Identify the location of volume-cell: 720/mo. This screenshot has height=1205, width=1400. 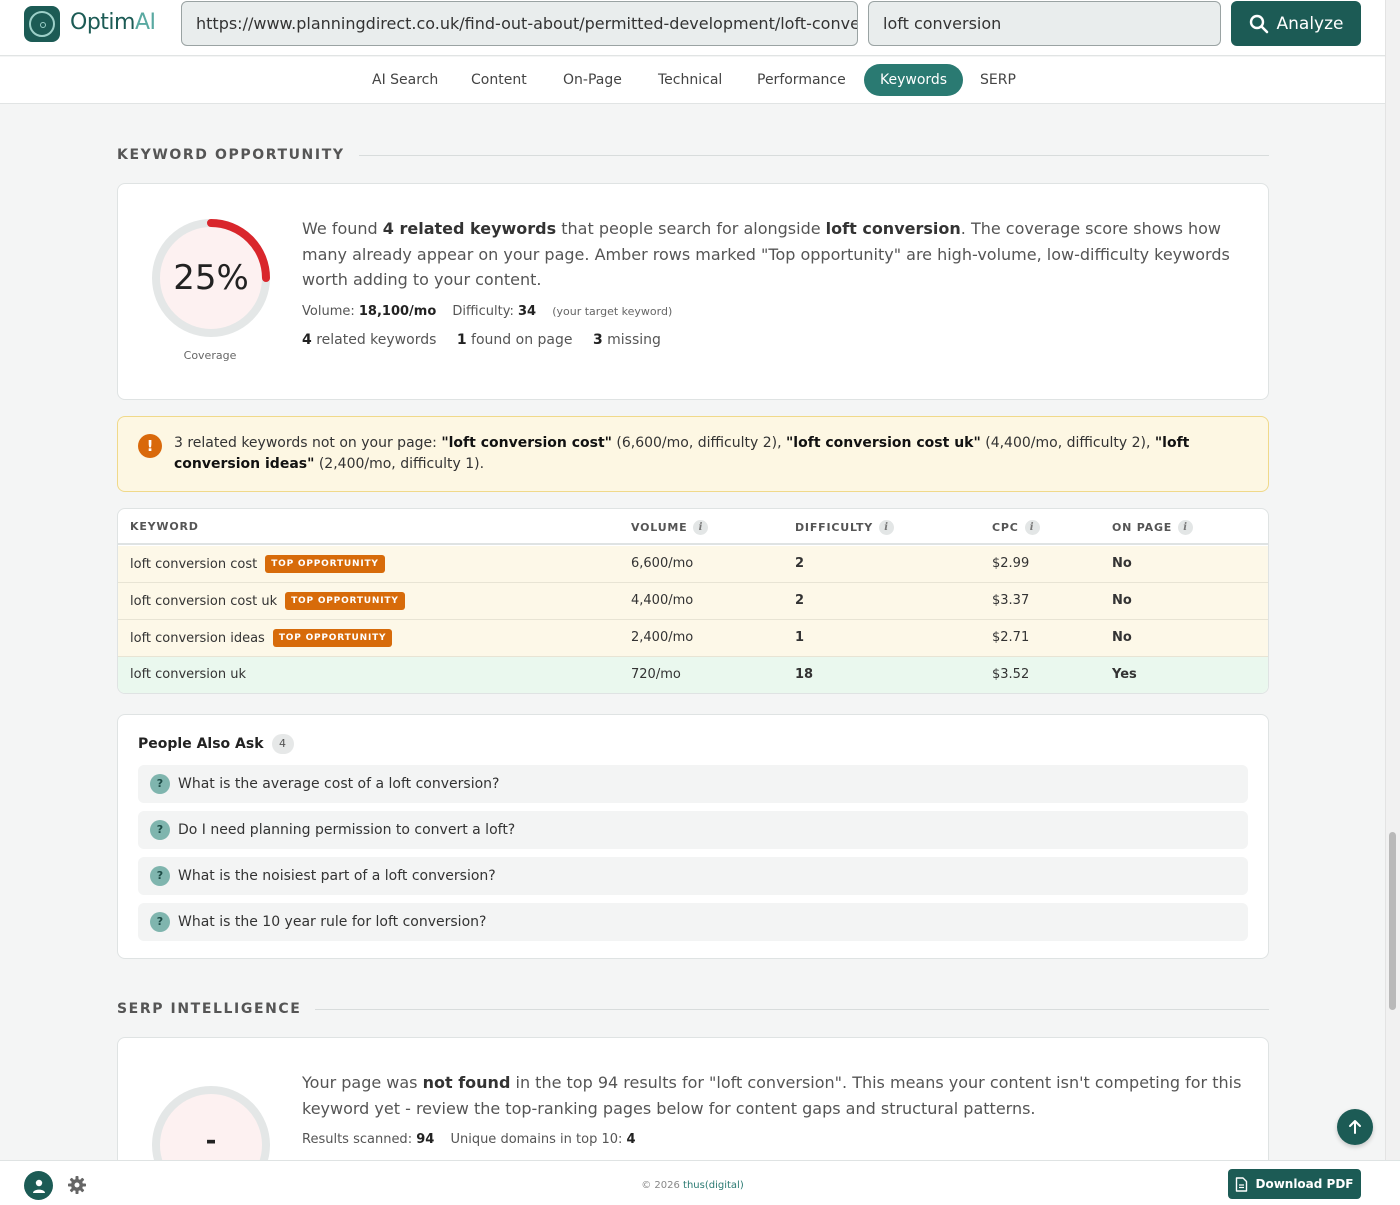
(656, 674).